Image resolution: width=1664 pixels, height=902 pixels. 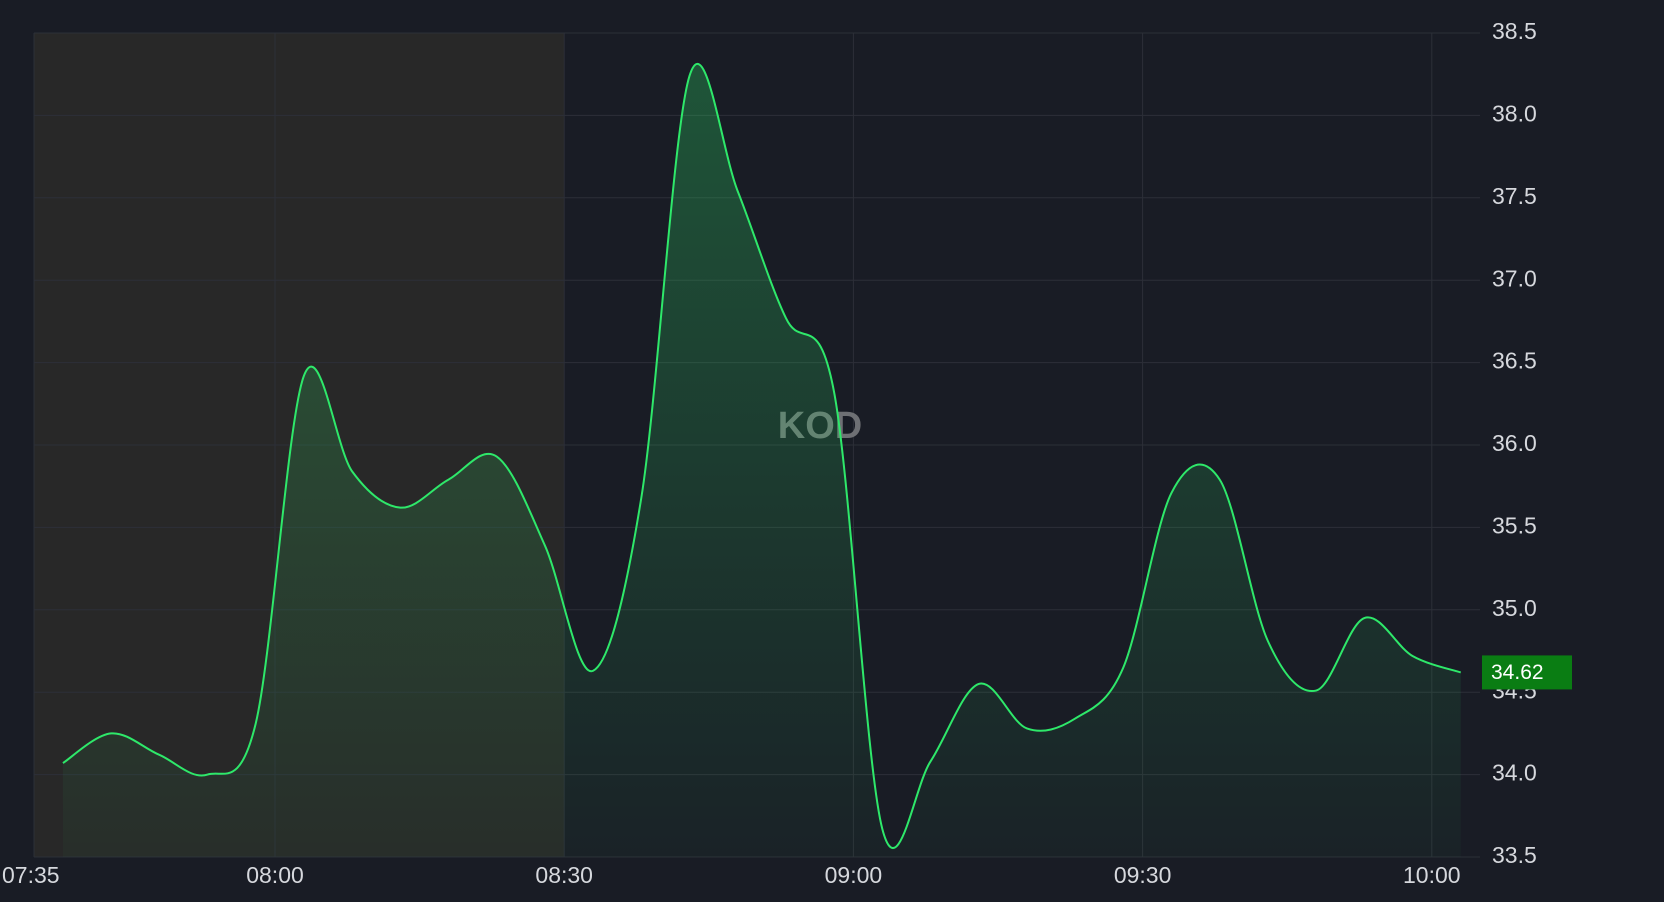 What do you see at coordinates (1514, 443) in the screenshot?
I see `y-tick-label: 36.0` at bounding box center [1514, 443].